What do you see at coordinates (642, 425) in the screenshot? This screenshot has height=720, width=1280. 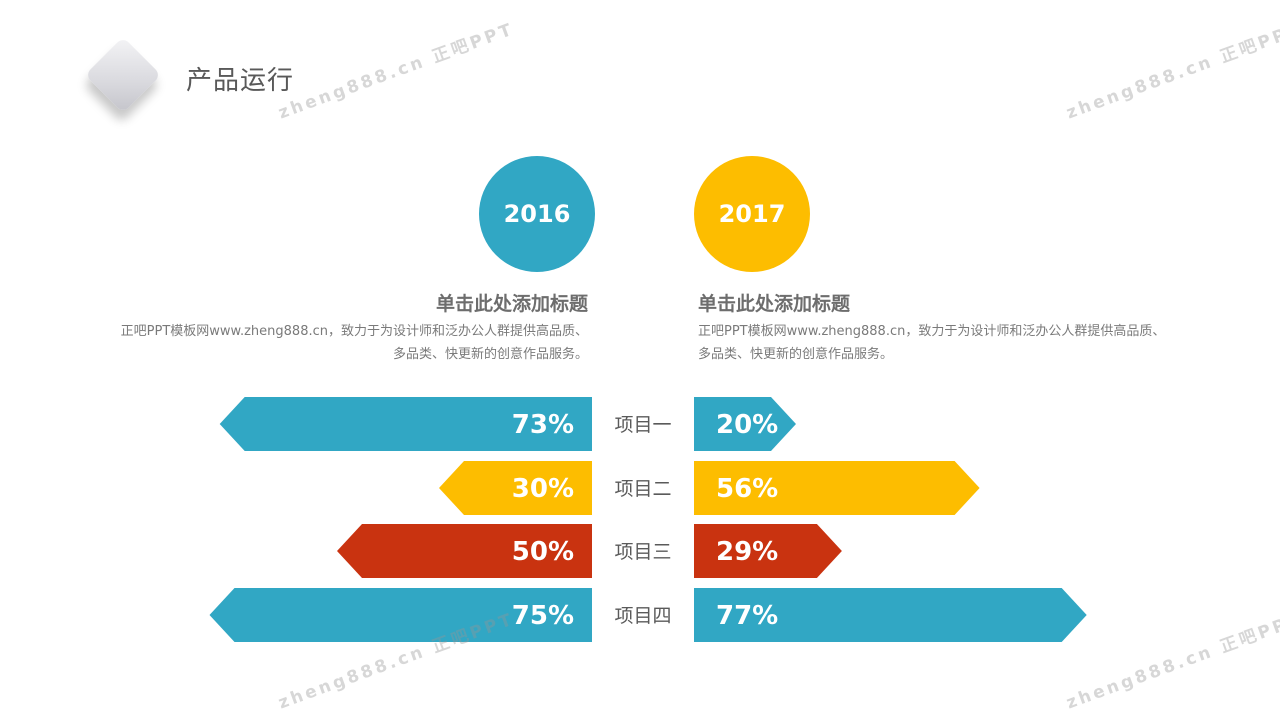 I see `category-label-1: 项目一` at bounding box center [642, 425].